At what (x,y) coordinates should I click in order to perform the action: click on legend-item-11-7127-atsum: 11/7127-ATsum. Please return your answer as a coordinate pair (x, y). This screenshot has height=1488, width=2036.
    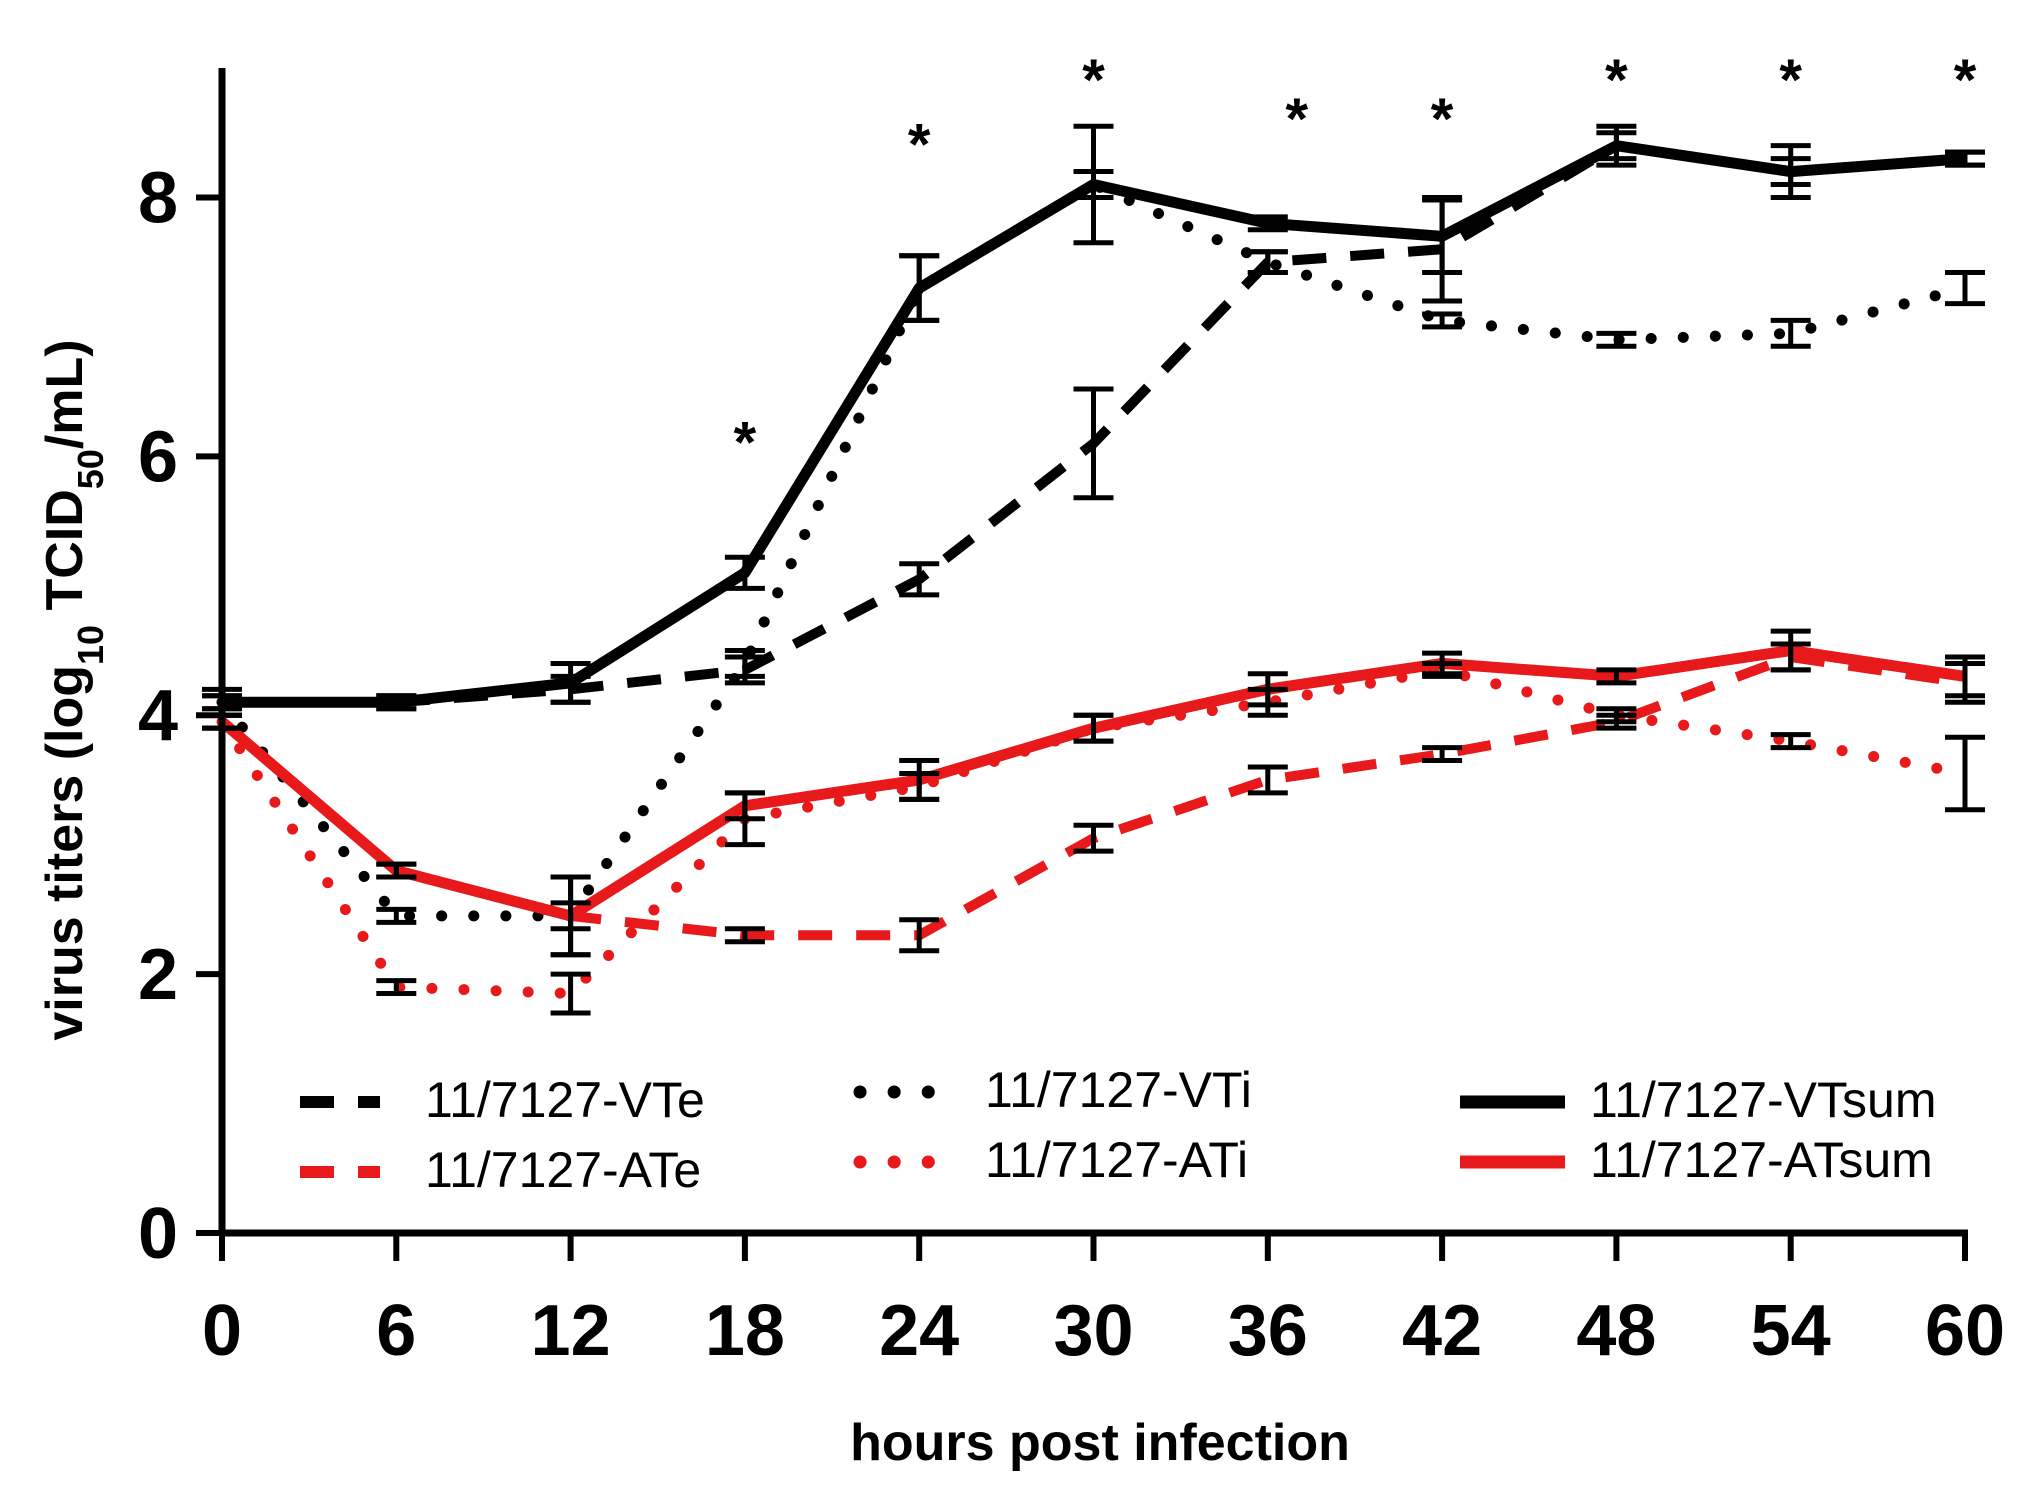
    Looking at the image, I should click on (1696, 1160).